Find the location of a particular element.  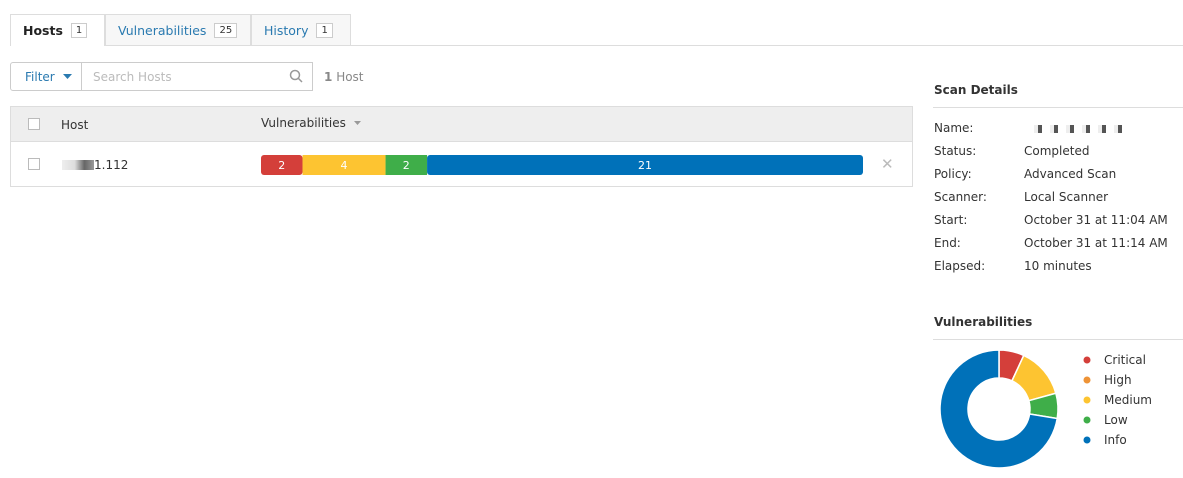

search-input: Search Hosts is located at coordinates (197, 76).